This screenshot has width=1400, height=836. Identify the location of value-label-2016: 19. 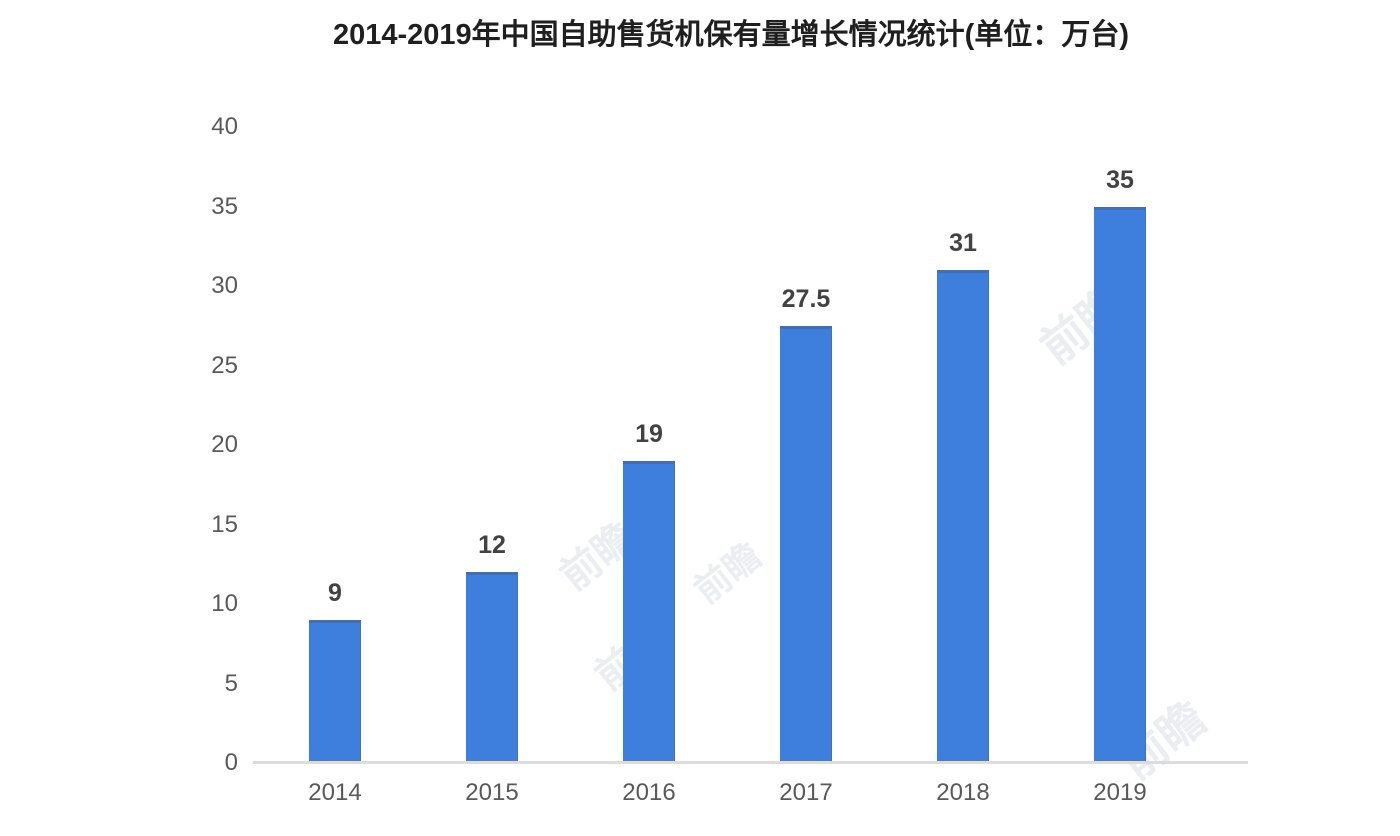
(649, 433).